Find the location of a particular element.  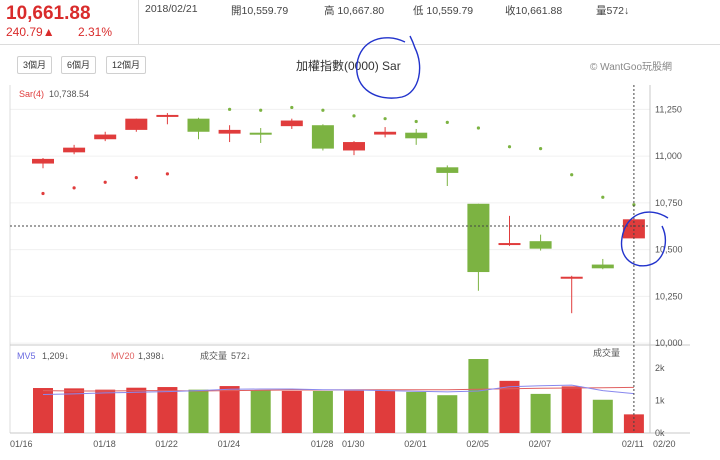

range-6m-button: 6個月 is located at coordinates (79, 65).